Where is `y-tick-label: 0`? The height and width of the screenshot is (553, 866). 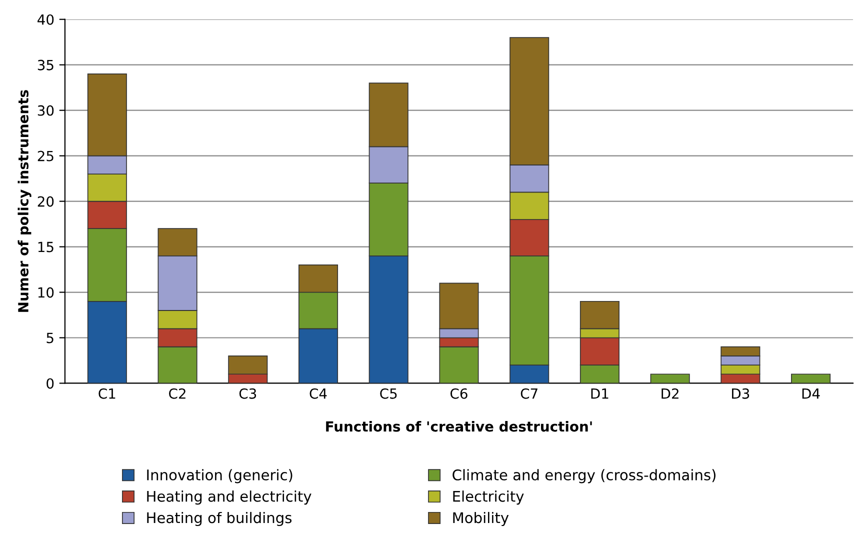
y-tick-label: 0 is located at coordinates (50, 383).